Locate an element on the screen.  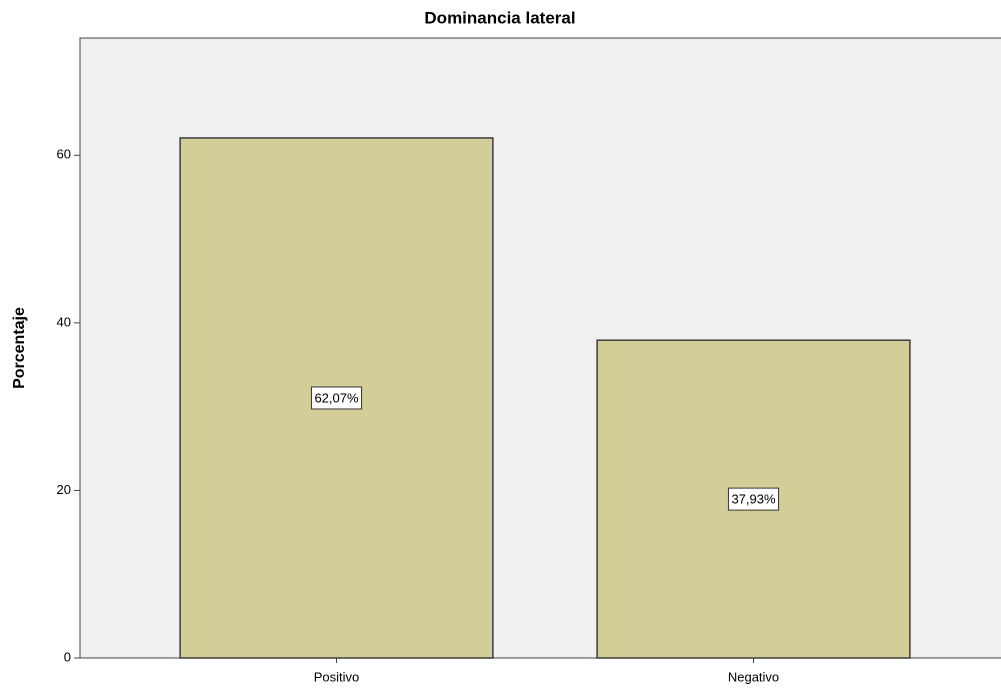
y-tick-label: 20 is located at coordinates (64, 489).